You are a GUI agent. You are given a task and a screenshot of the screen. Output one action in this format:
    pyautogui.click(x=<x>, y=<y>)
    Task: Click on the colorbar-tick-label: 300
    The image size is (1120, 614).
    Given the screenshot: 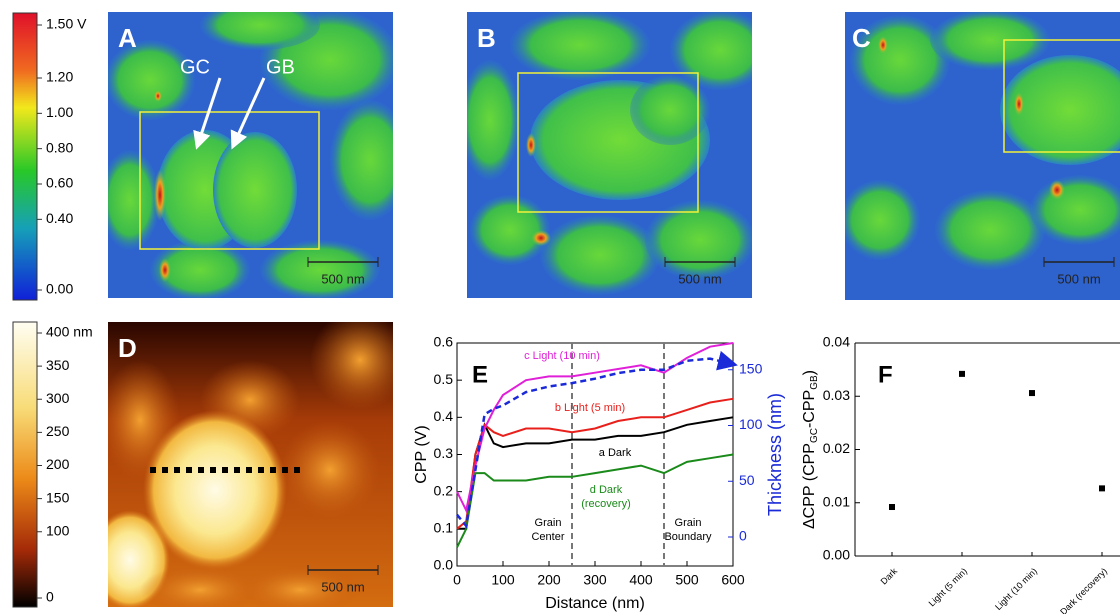 What is the action you would take?
    pyautogui.click(x=58, y=398)
    